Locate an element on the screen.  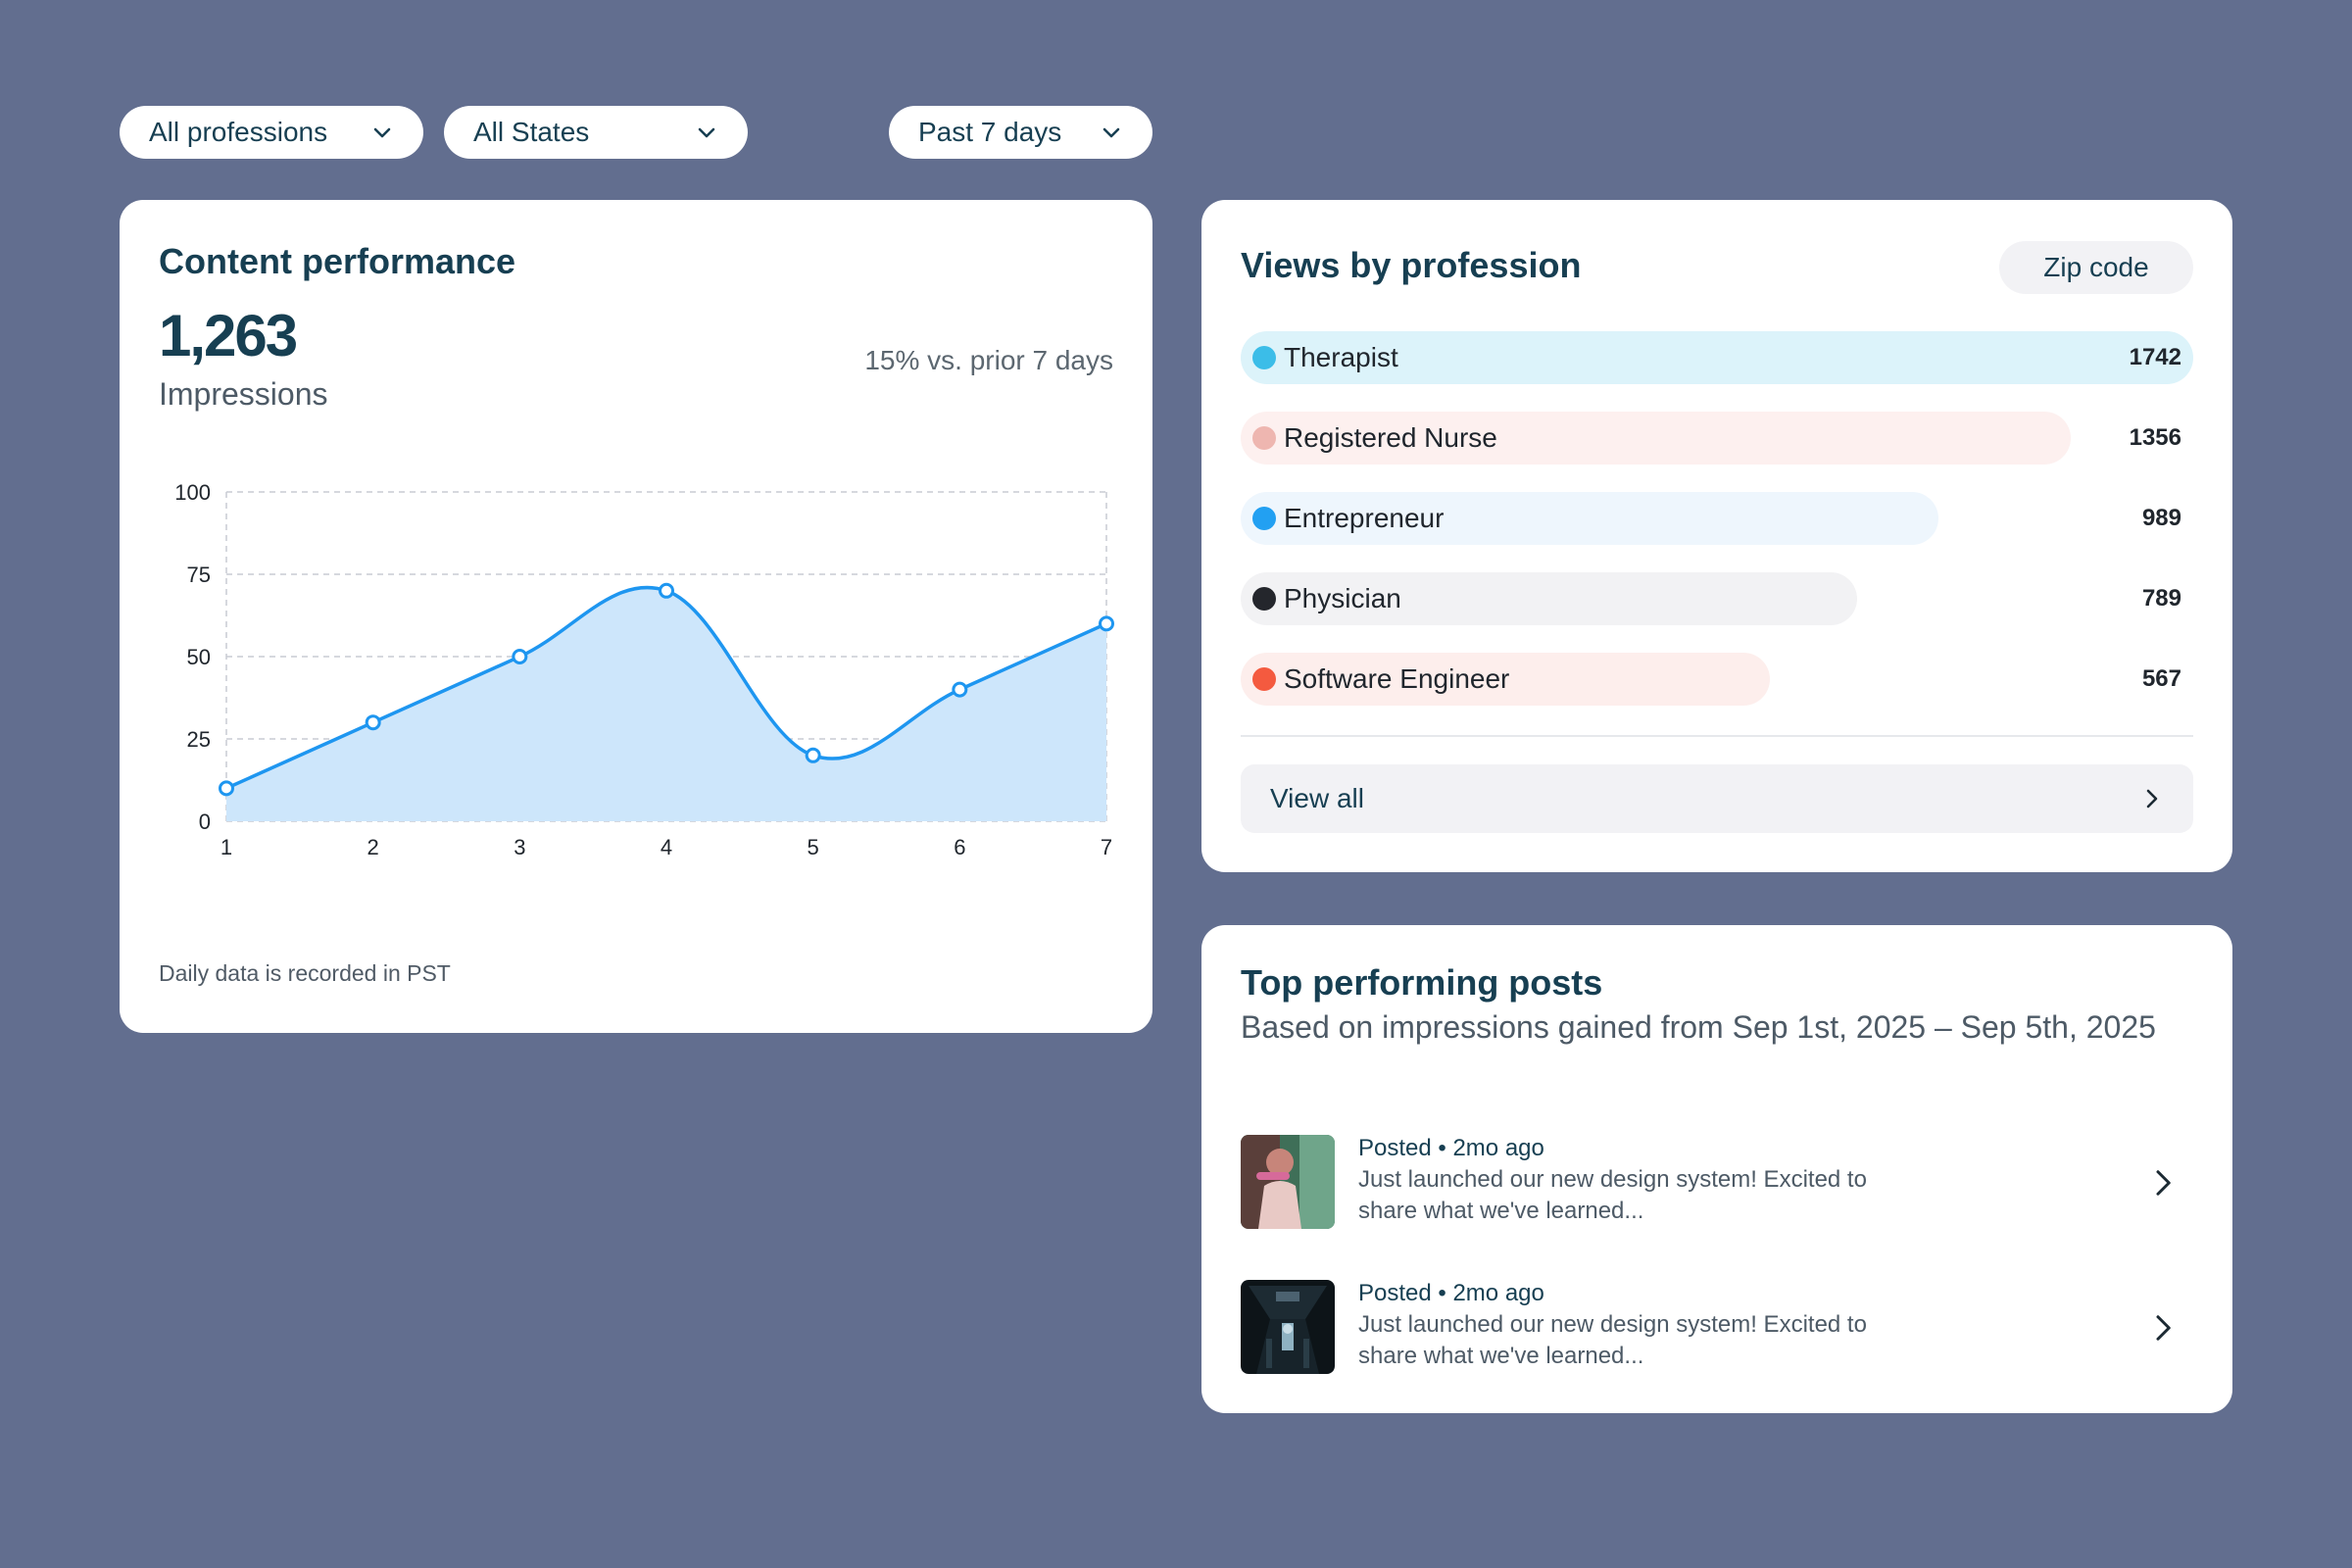
impressions-area-chart: 0 25 50 75 100 1 2 3 4 5 6 7 is located at coordinates (644, 668).